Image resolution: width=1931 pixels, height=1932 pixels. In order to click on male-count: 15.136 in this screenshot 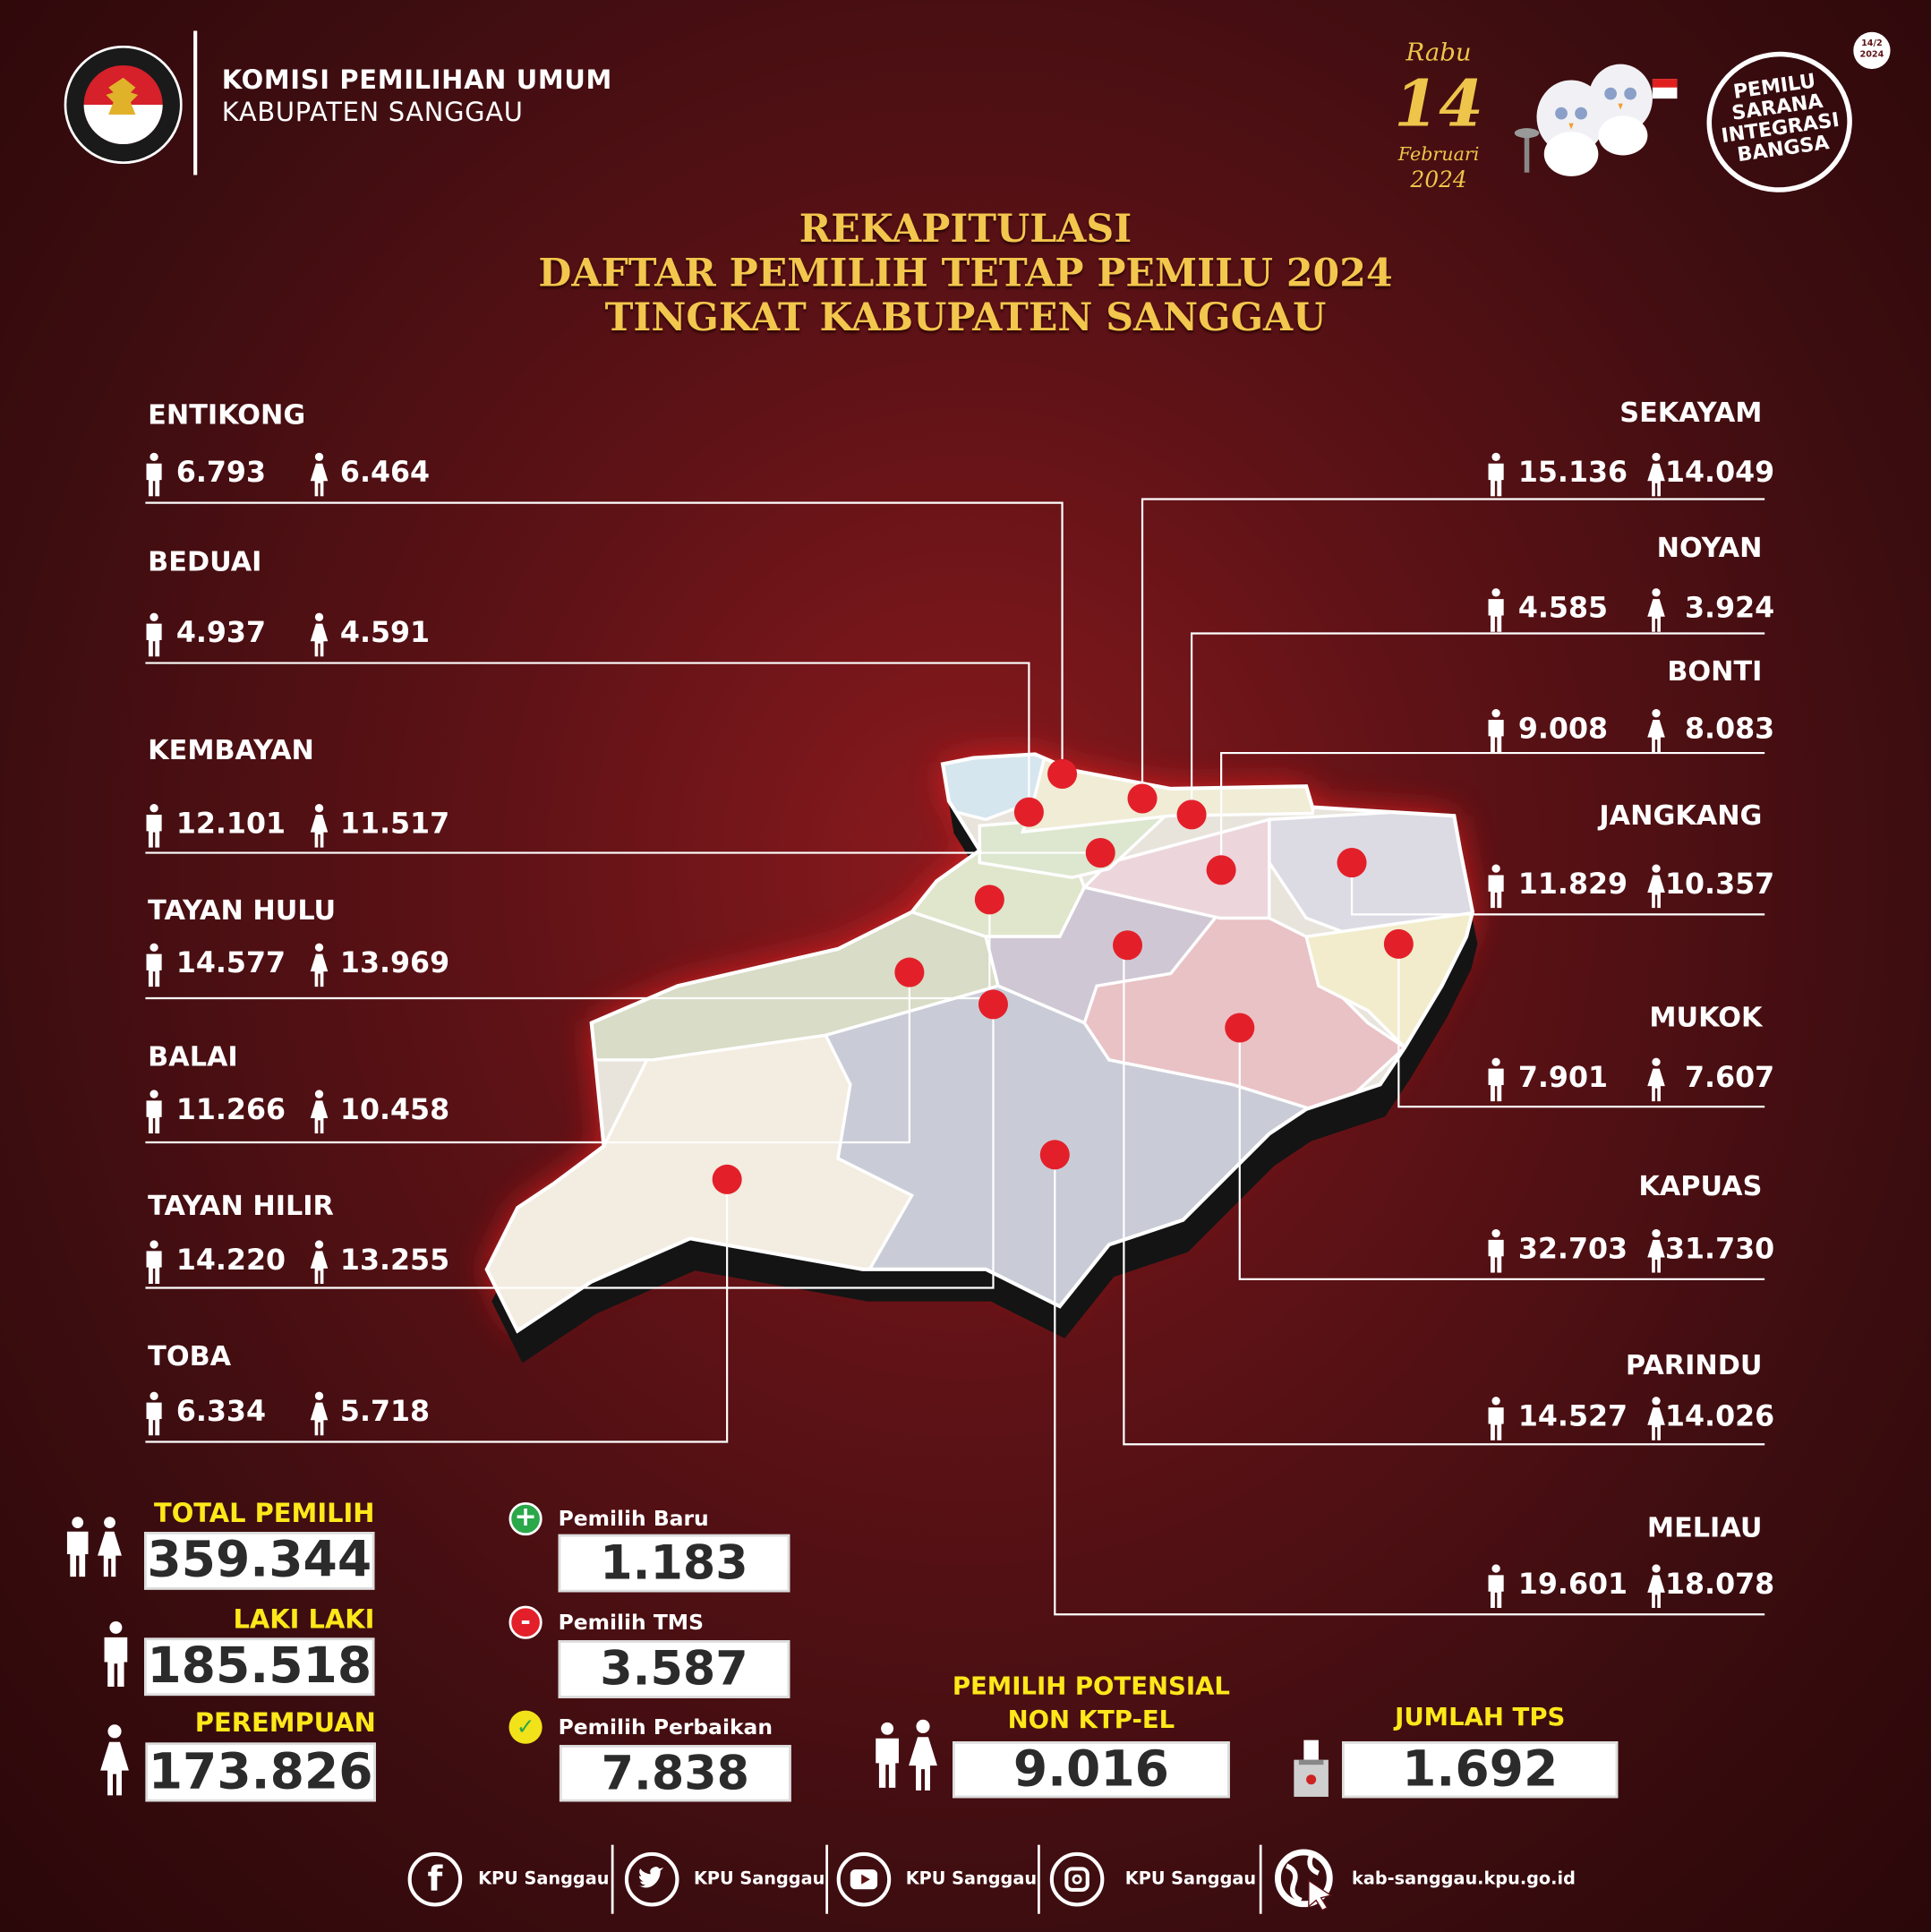, I will do `click(1572, 473)`.